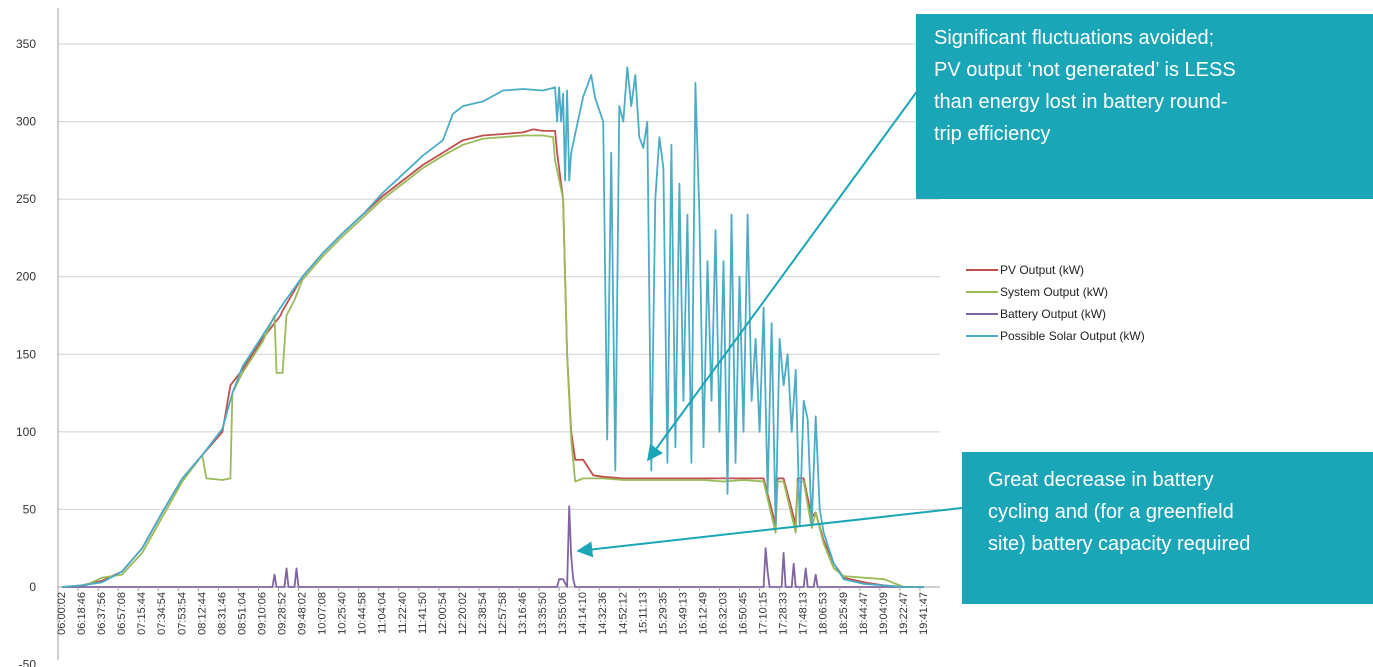 The height and width of the screenshot is (667, 1373). What do you see at coordinates (1111, 512) in the screenshot?
I see `callout-bottom-line-2: cycling and (for a greenfield` at bounding box center [1111, 512].